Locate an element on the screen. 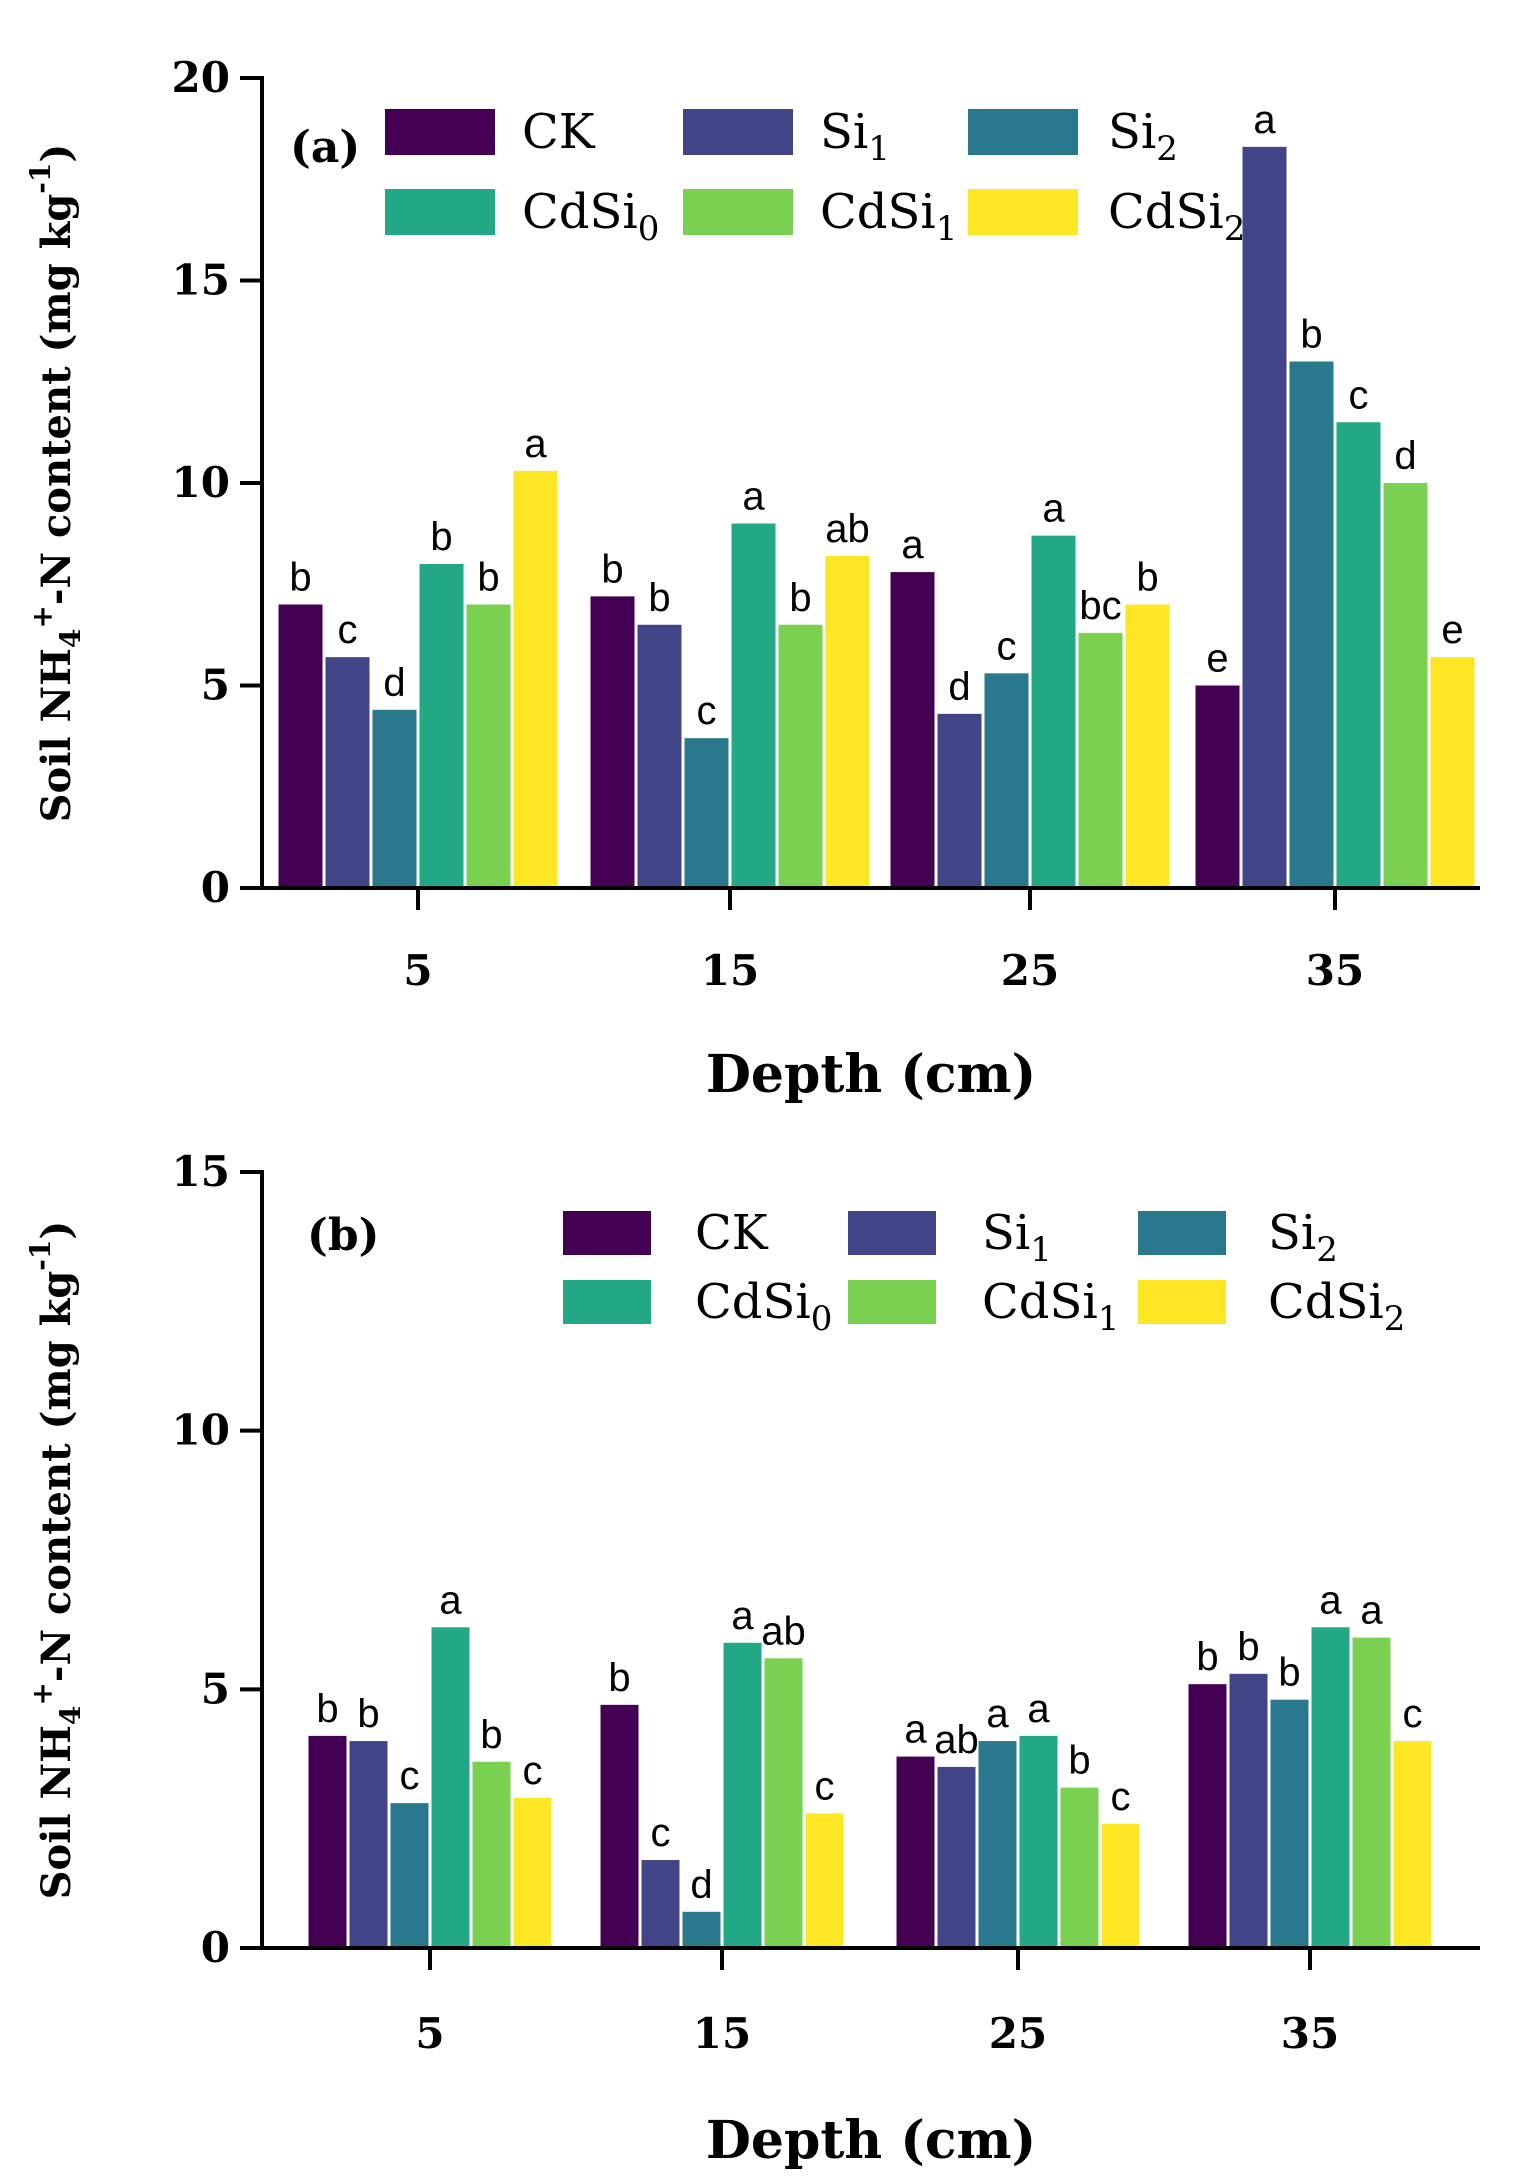 Image resolution: width=1519 pixels, height=2184 pixels. significance-label-CdSi1-depth-25: b is located at coordinates (1079, 1761).